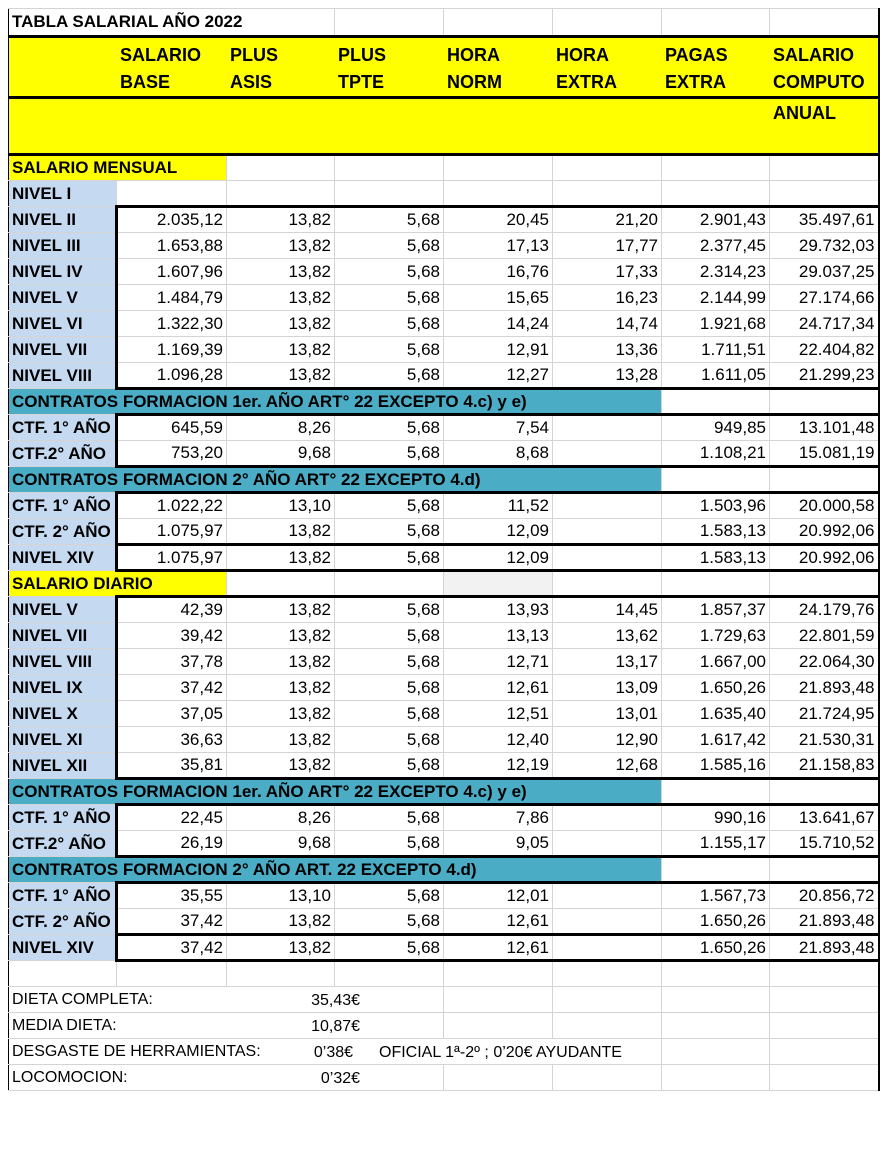 This screenshot has height=1156, width=885. I want to click on value-cell: 12,09, so click(498, 557).